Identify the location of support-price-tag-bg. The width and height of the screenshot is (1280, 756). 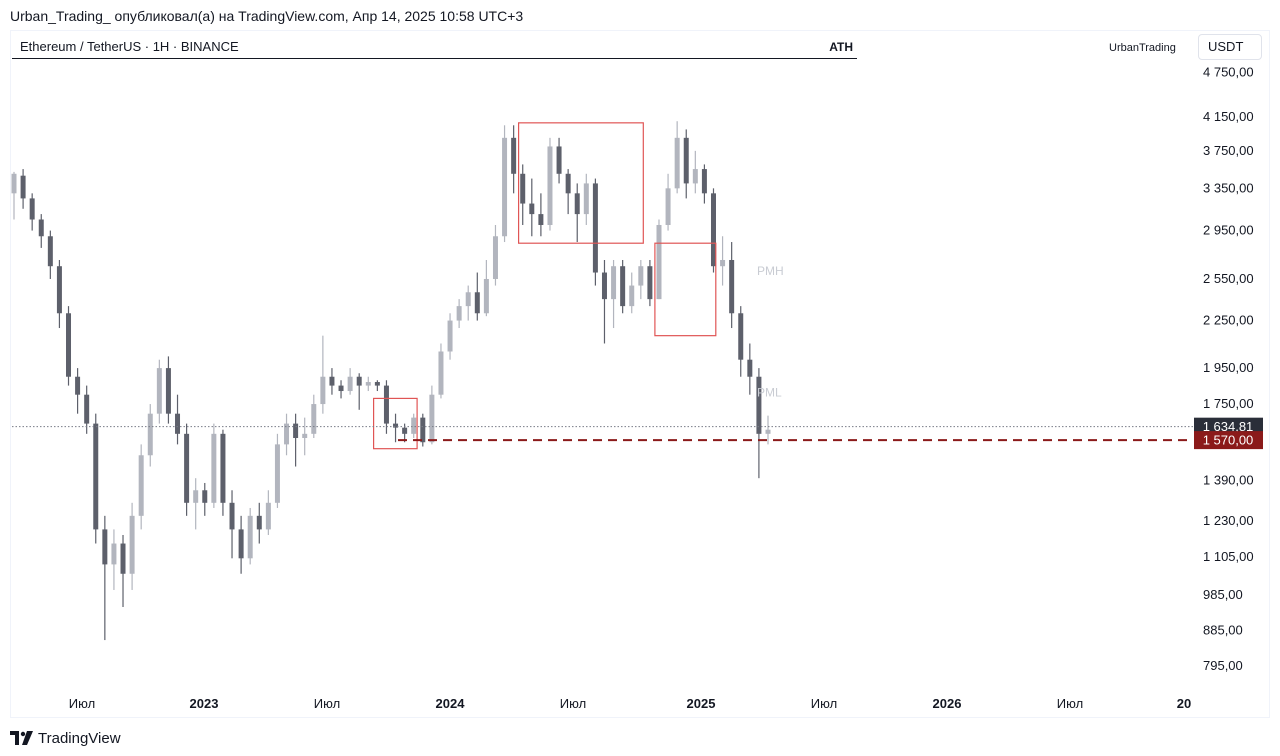
(1228, 440).